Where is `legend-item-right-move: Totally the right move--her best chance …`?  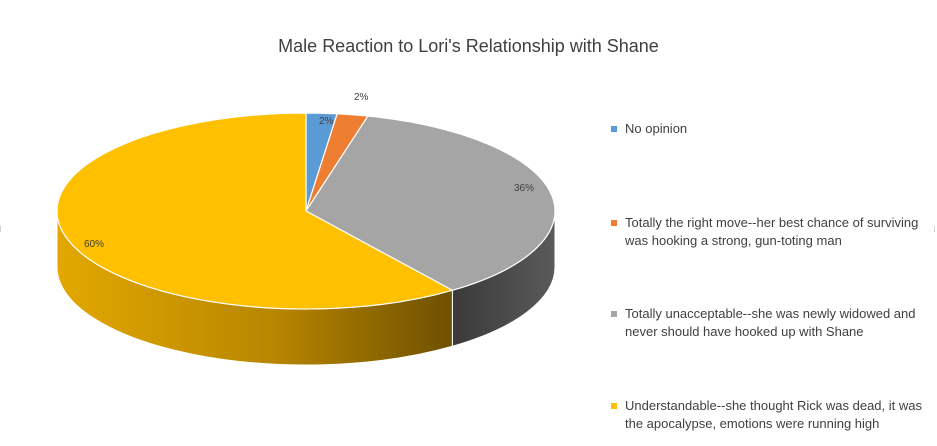 legend-item-right-move: Totally the right move--her best chance … is located at coordinates (768, 232).